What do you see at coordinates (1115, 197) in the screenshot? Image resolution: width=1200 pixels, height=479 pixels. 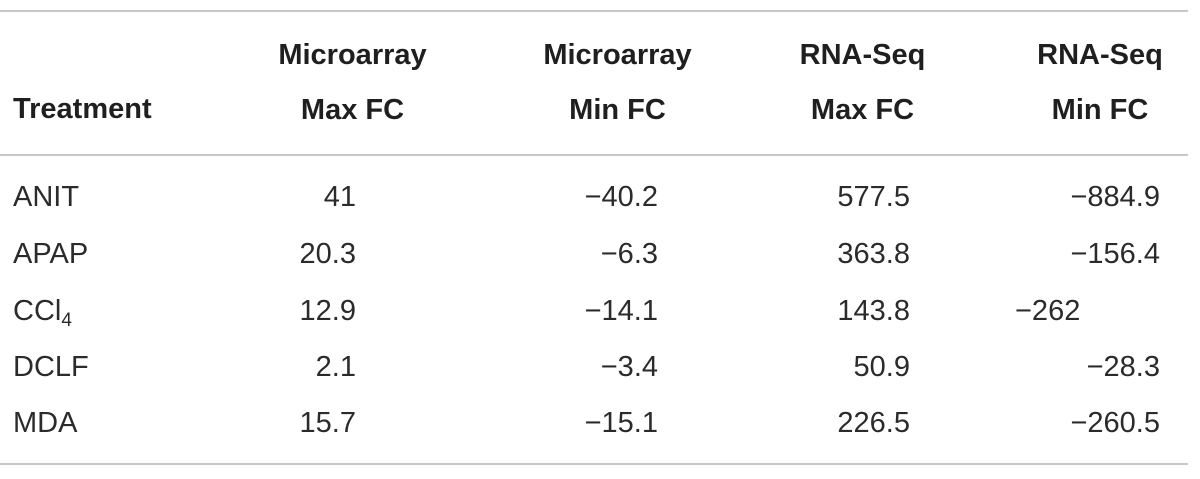 I see `rnaseq-min-cell: −884.9` at bounding box center [1115, 197].